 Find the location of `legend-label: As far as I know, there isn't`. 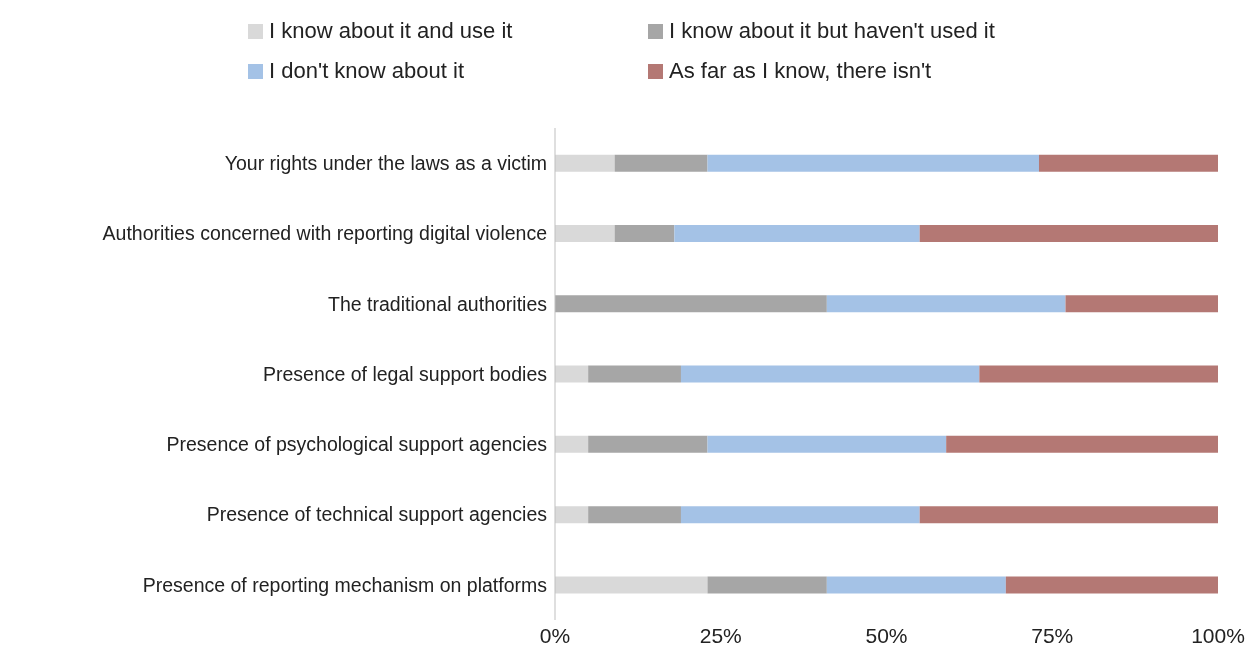

legend-label: As far as I know, there isn't is located at coordinates (800, 71).